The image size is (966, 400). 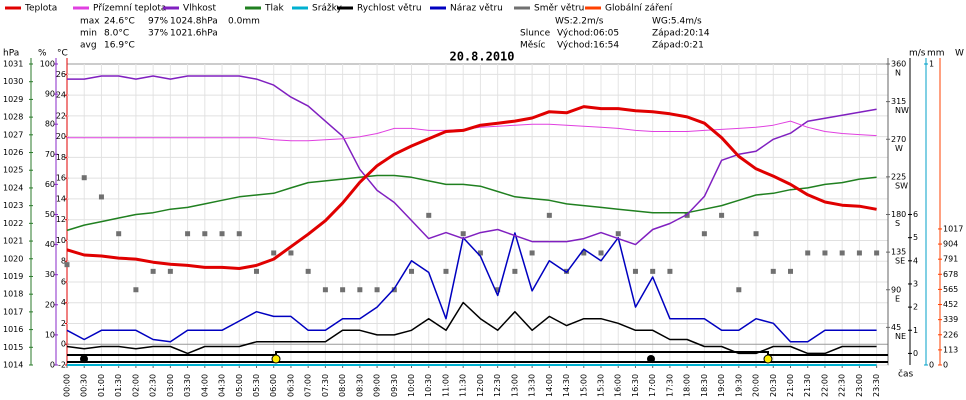 What do you see at coordinates (170, 385) in the screenshot?
I see `x-tick-label: 03:00` at bounding box center [170, 385].